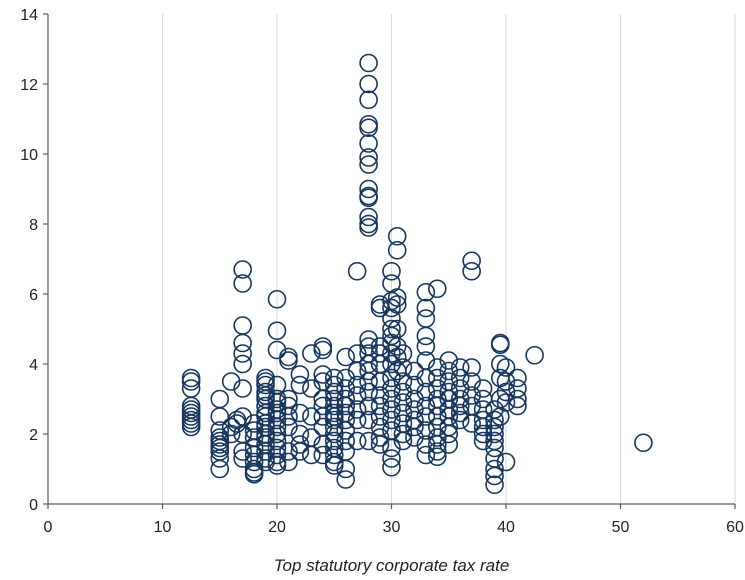 This screenshot has width=745, height=580. What do you see at coordinates (163, 527) in the screenshot?
I see `x-tick-label: 10` at bounding box center [163, 527].